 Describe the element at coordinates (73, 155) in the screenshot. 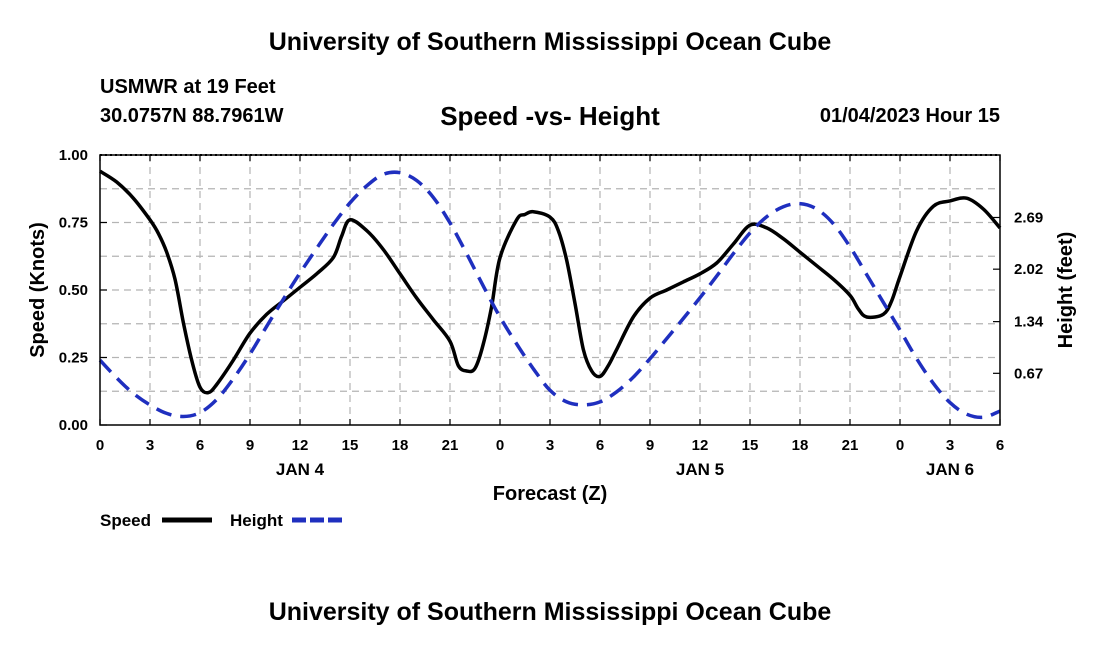

I see `y-tick-label: 1.00` at that location.